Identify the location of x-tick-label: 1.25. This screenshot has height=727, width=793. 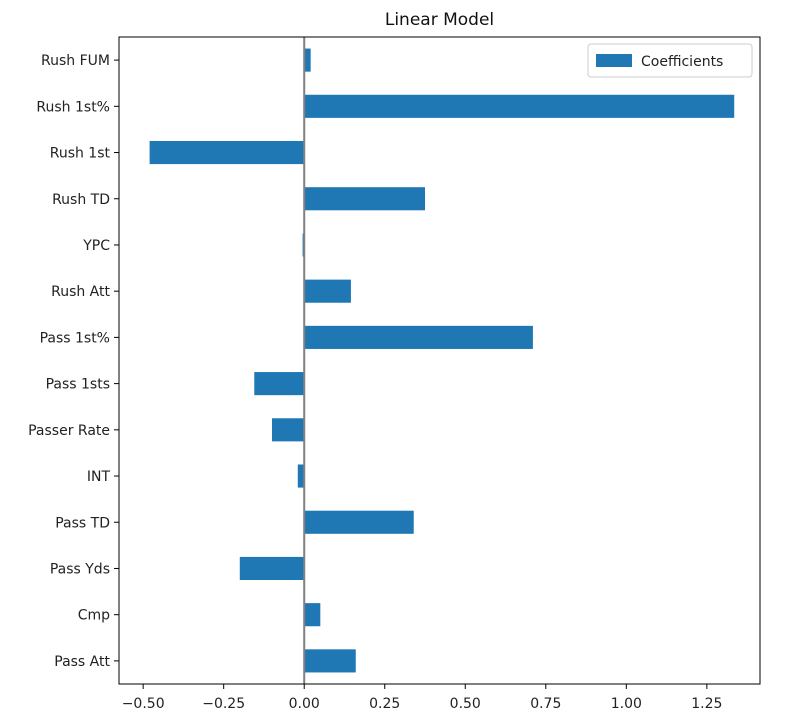
(706, 704).